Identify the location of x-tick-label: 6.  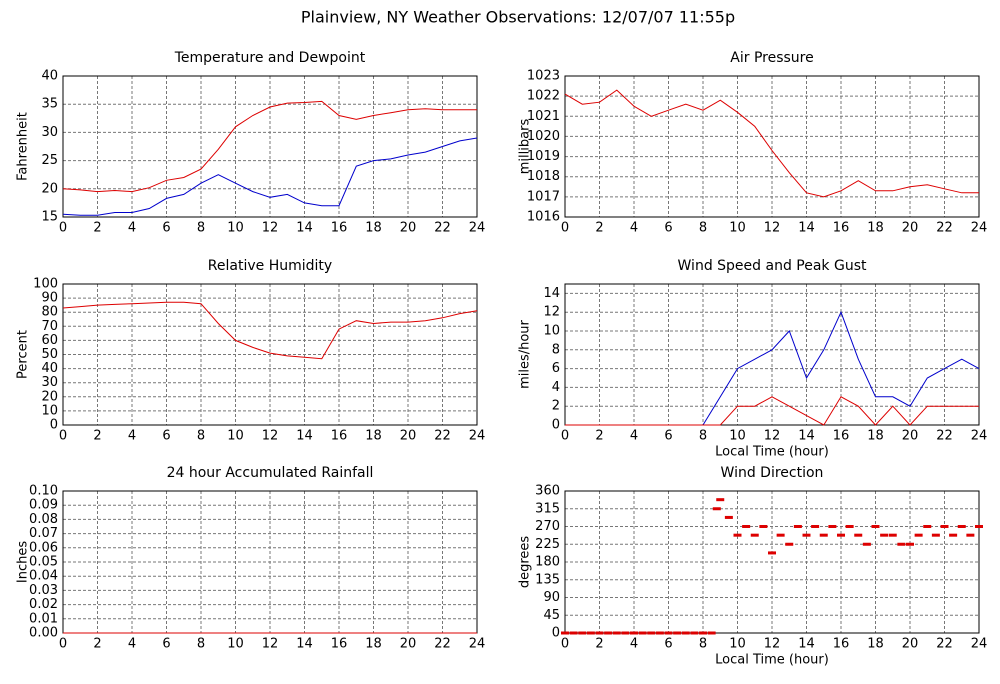
(166, 228).